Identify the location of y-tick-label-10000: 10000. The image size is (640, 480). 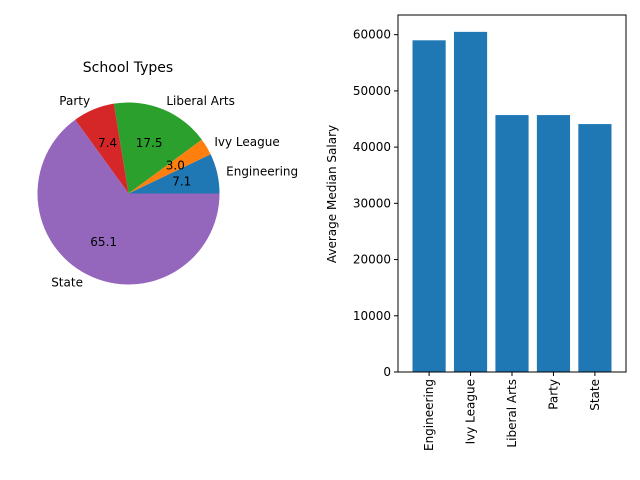
(372, 316).